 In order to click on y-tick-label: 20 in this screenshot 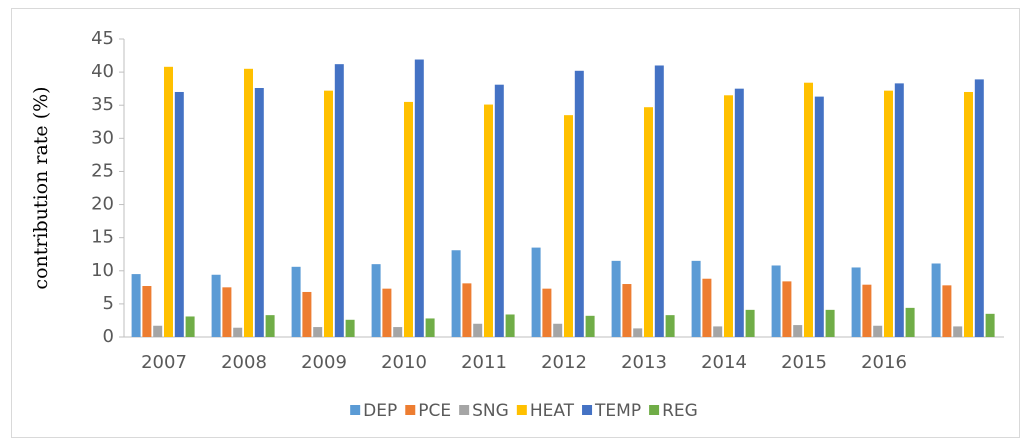, I will do `click(102, 204)`.